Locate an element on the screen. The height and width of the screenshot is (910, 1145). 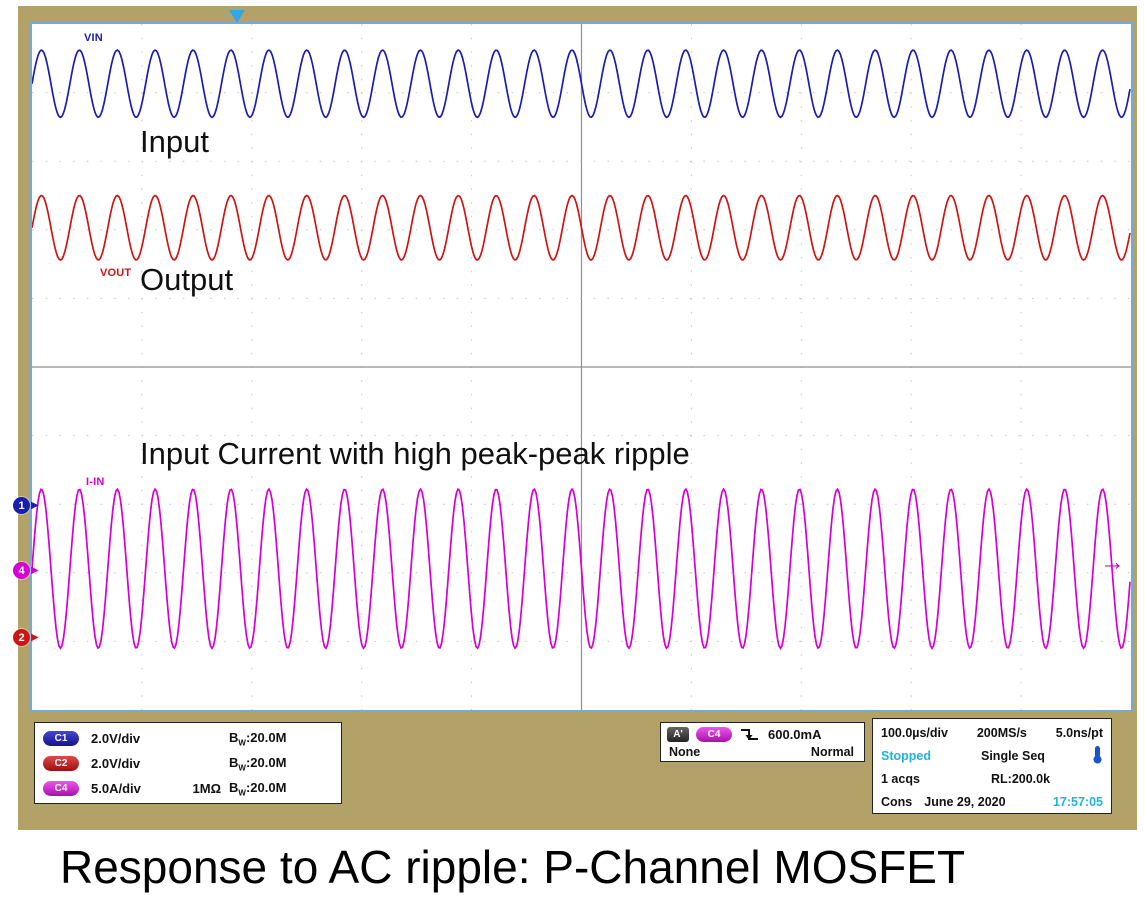
datetime-row: Cons June 29, 2020 17:57:05 is located at coordinates (992, 801).